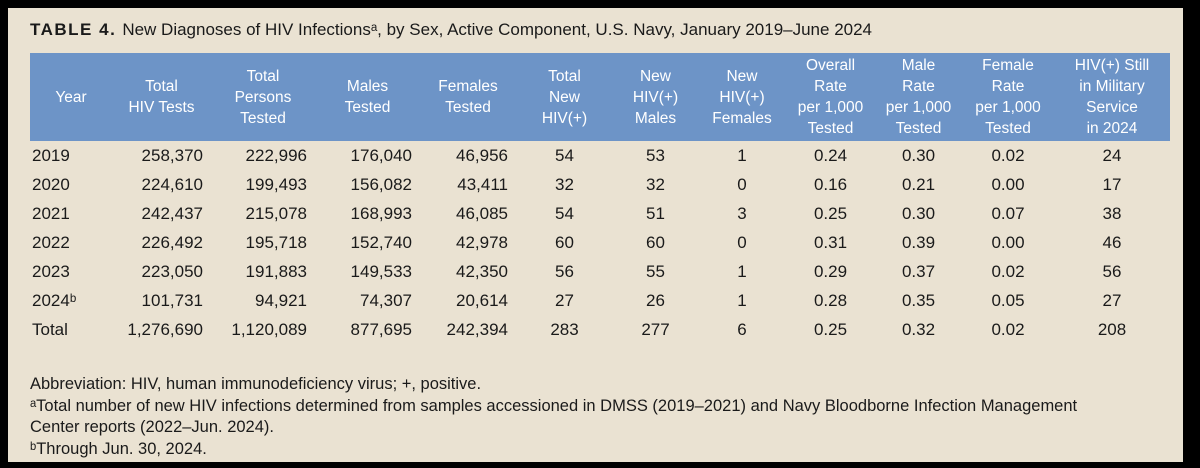 The height and width of the screenshot is (468, 1200). What do you see at coordinates (381, 329) in the screenshot?
I see `table-cell: 877,695` at bounding box center [381, 329].